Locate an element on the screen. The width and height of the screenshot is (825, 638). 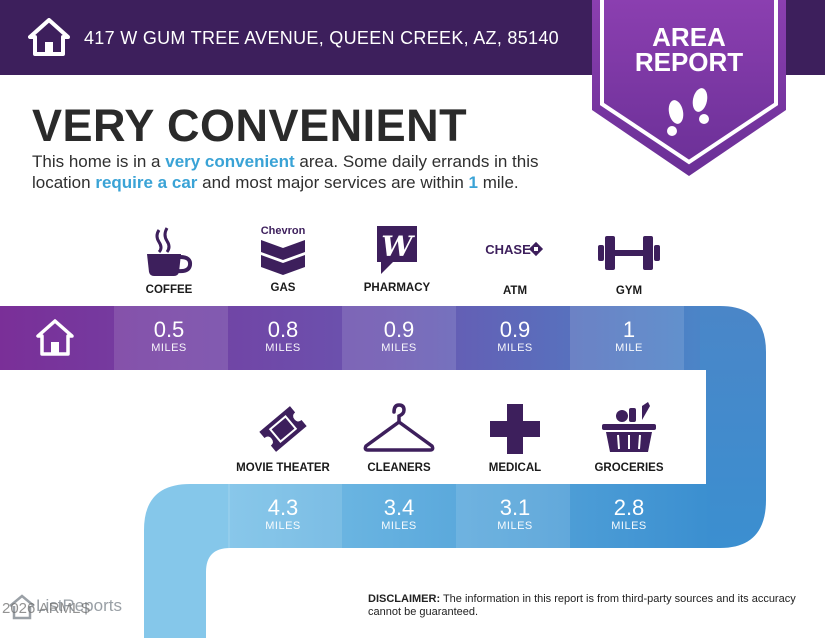
distance-atm: 0.9 MILES is located at coordinates (515, 336).